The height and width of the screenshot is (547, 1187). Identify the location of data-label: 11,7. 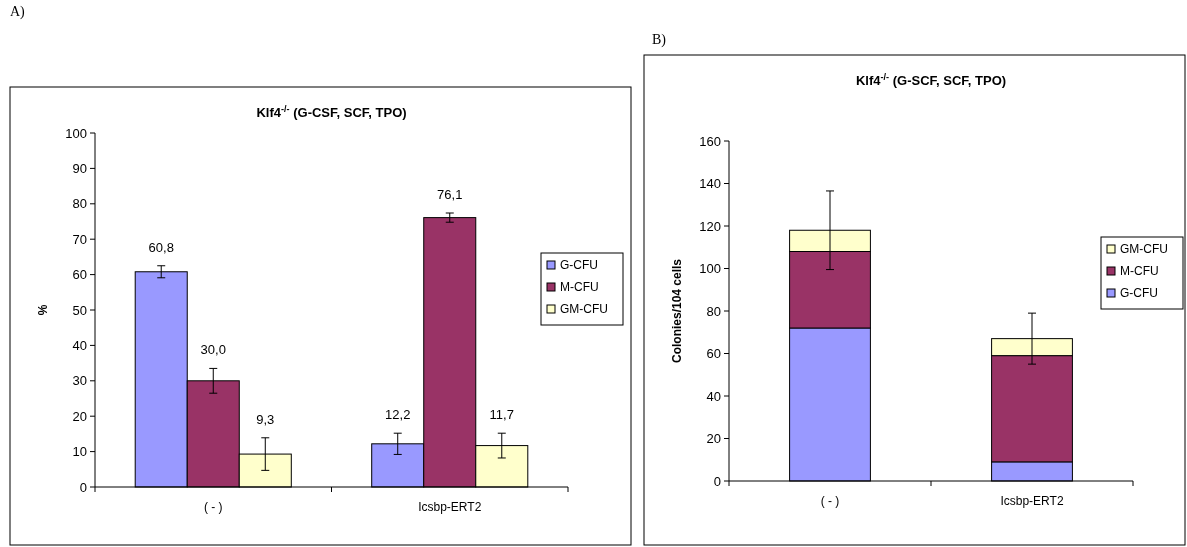
(501, 415).